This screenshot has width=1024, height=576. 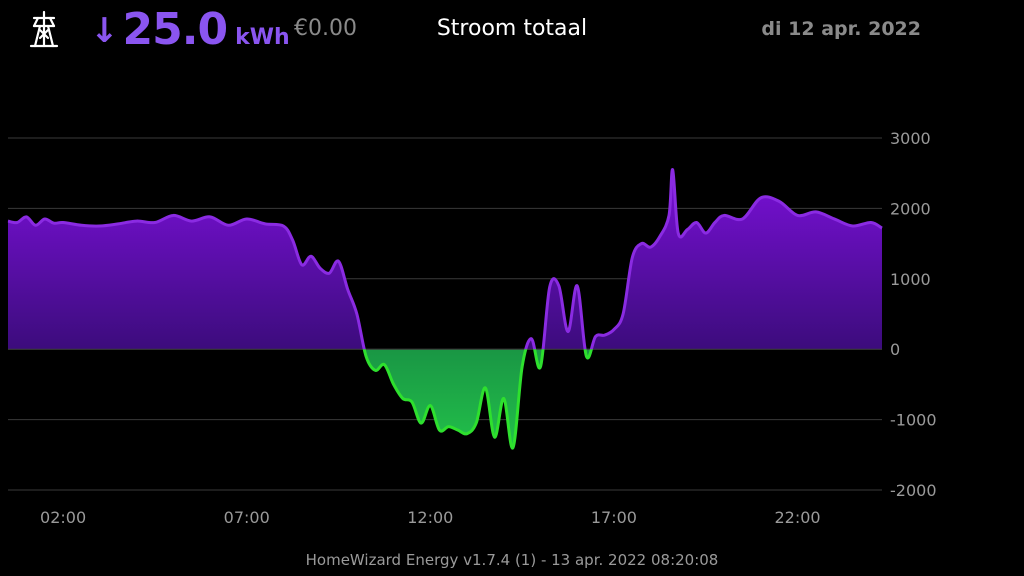 I want to click on power-pylon-icon, so click(x=44, y=29).